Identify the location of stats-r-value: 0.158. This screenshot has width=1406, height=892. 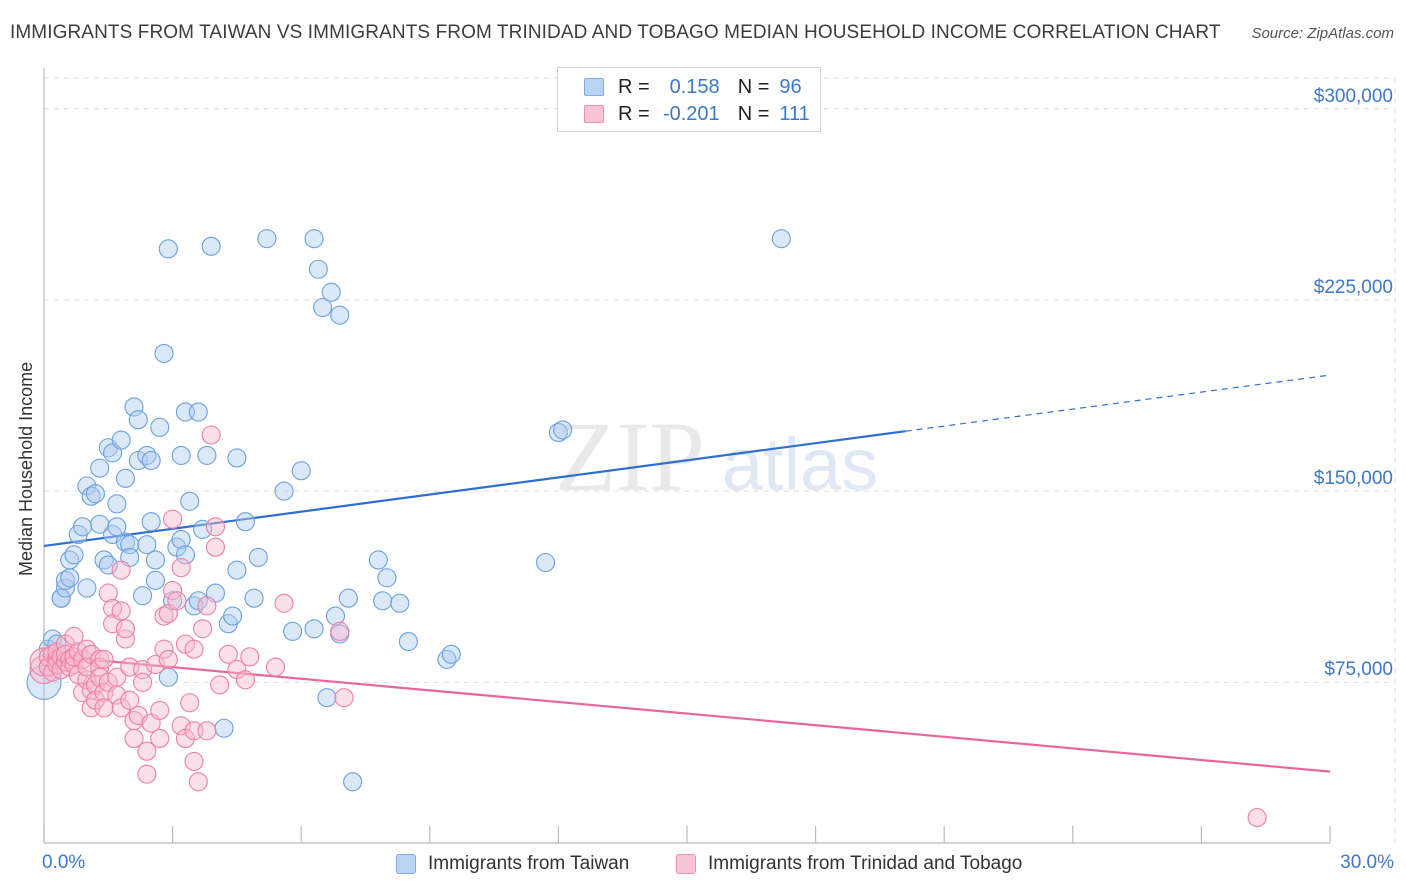
(694, 86).